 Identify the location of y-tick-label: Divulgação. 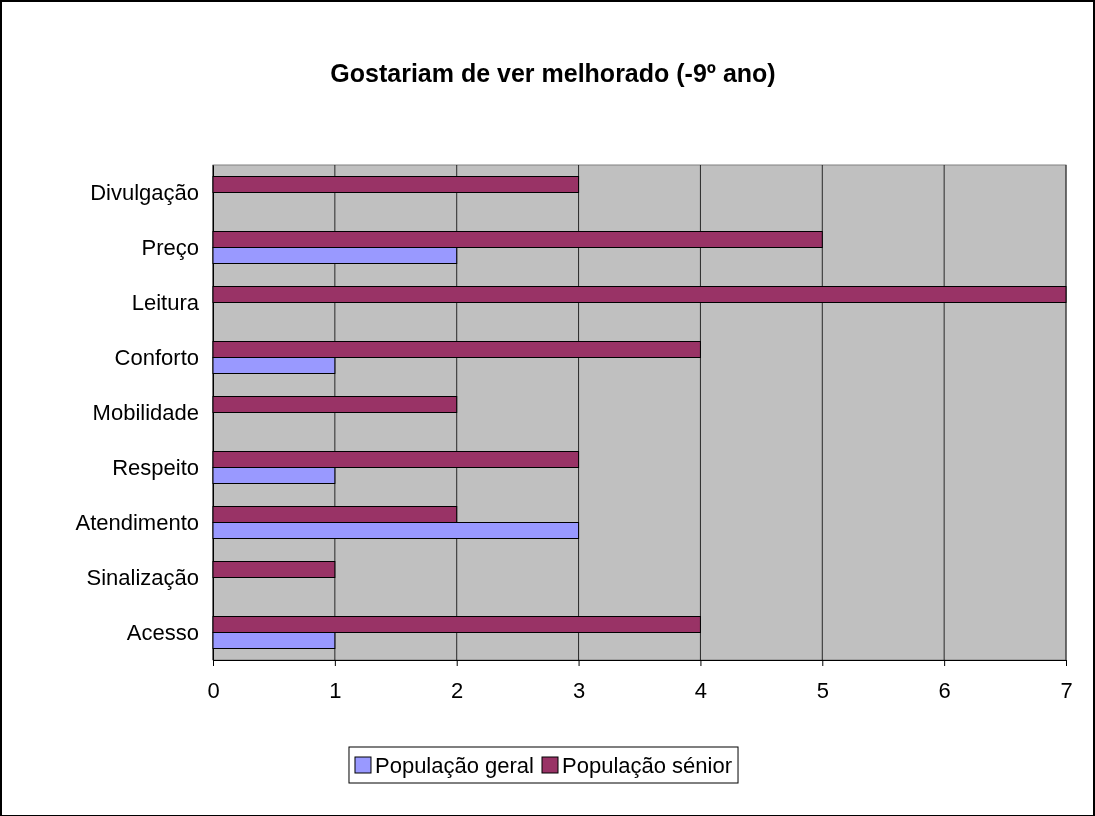
(144, 192).